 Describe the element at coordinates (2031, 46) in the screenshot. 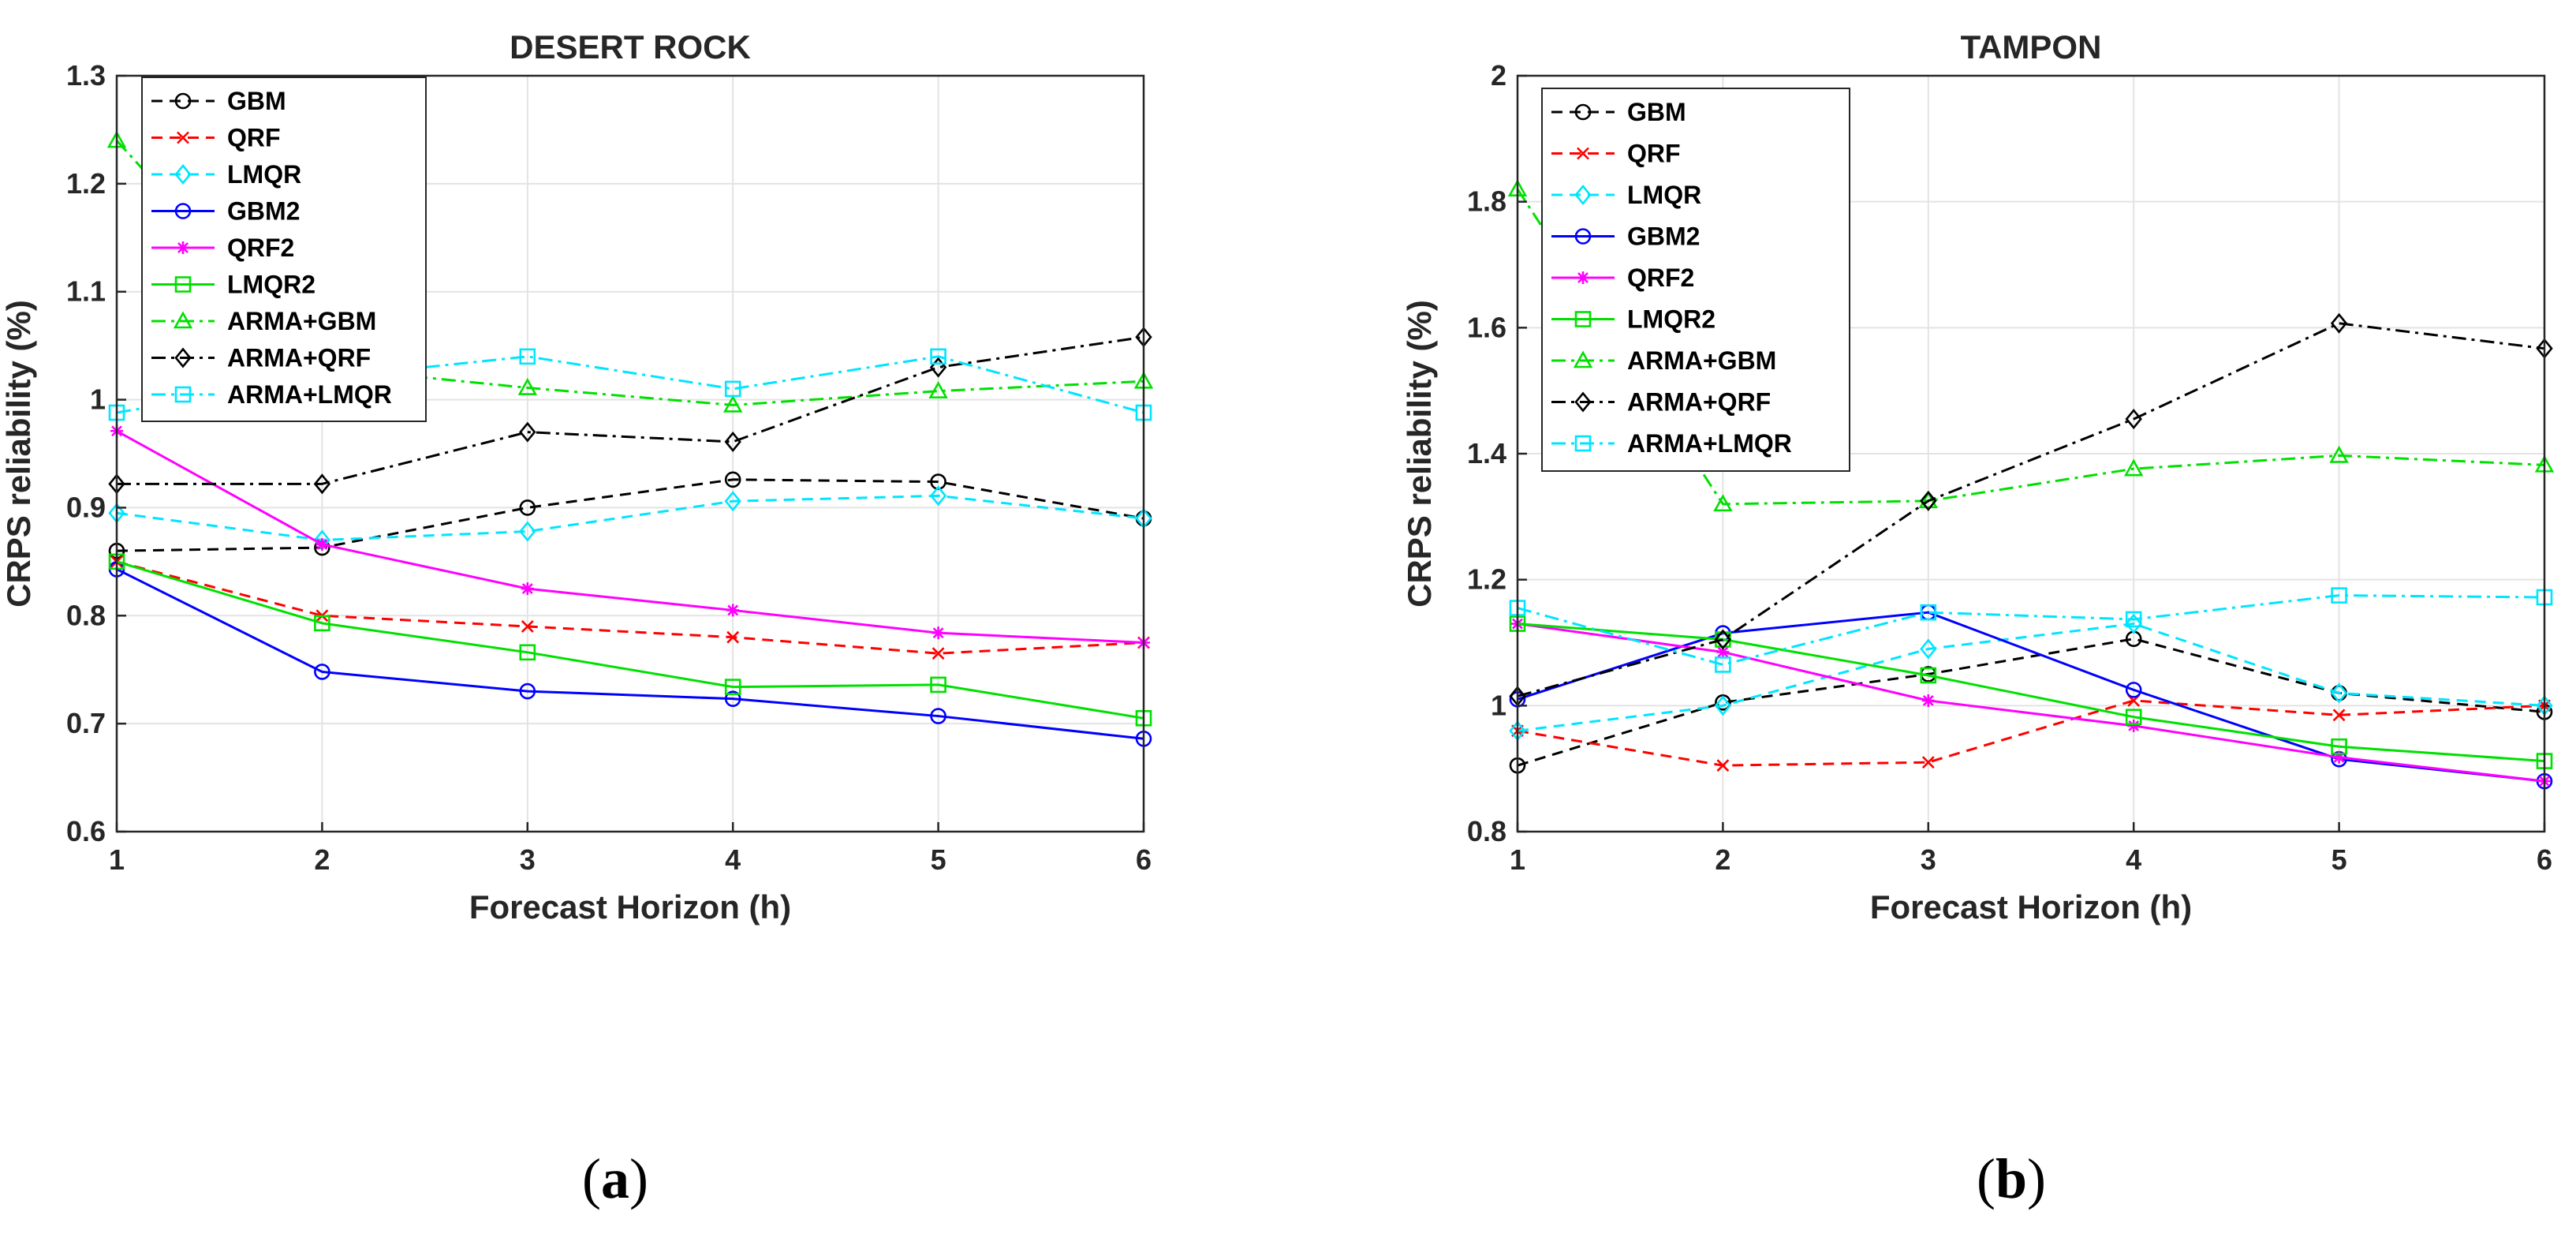

I see `chart-title: TAMPON` at that location.